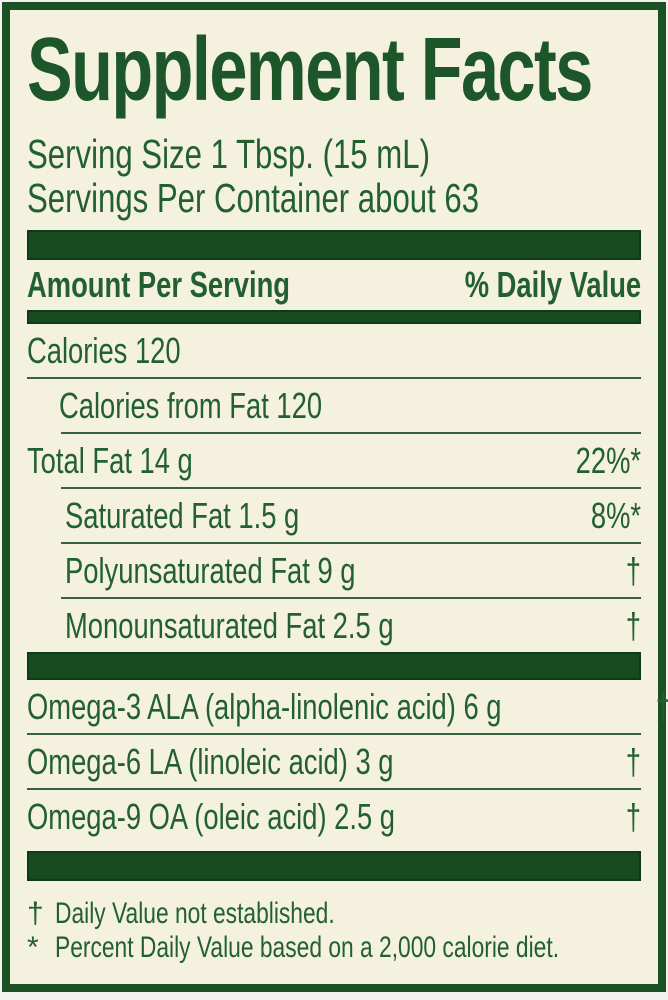 This screenshot has height=1000, width=668. What do you see at coordinates (195, 913) in the screenshot?
I see `footnote-text: Daily Value not established.` at bounding box center [195, 913].